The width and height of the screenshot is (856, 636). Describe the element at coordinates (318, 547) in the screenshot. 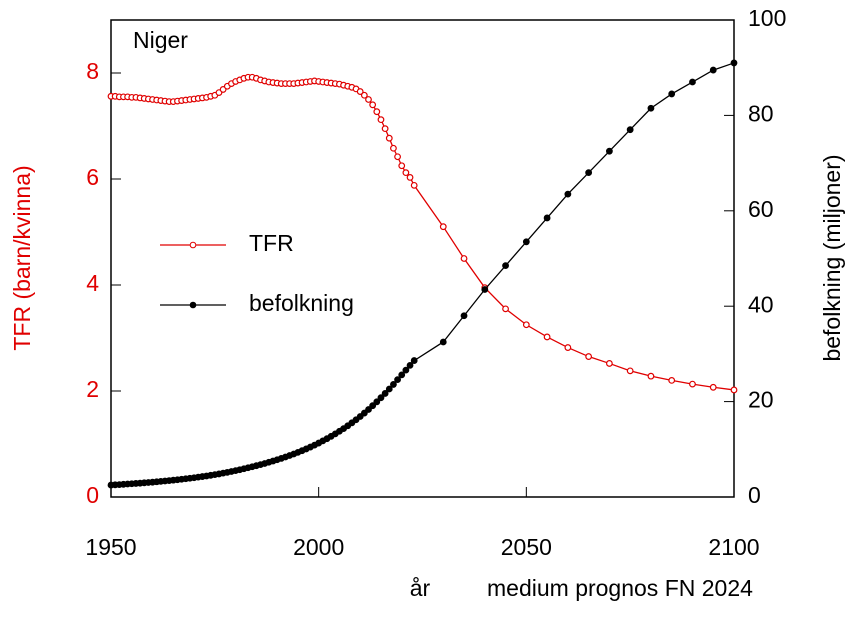

I see `x-tick-label: 2000` at that location.